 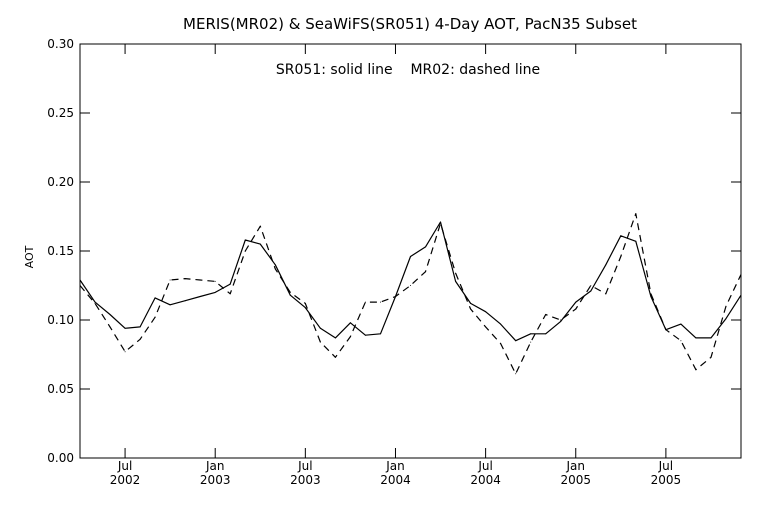 I want to click on x-tick-year-label: 2002, so click(x=125, y=480).